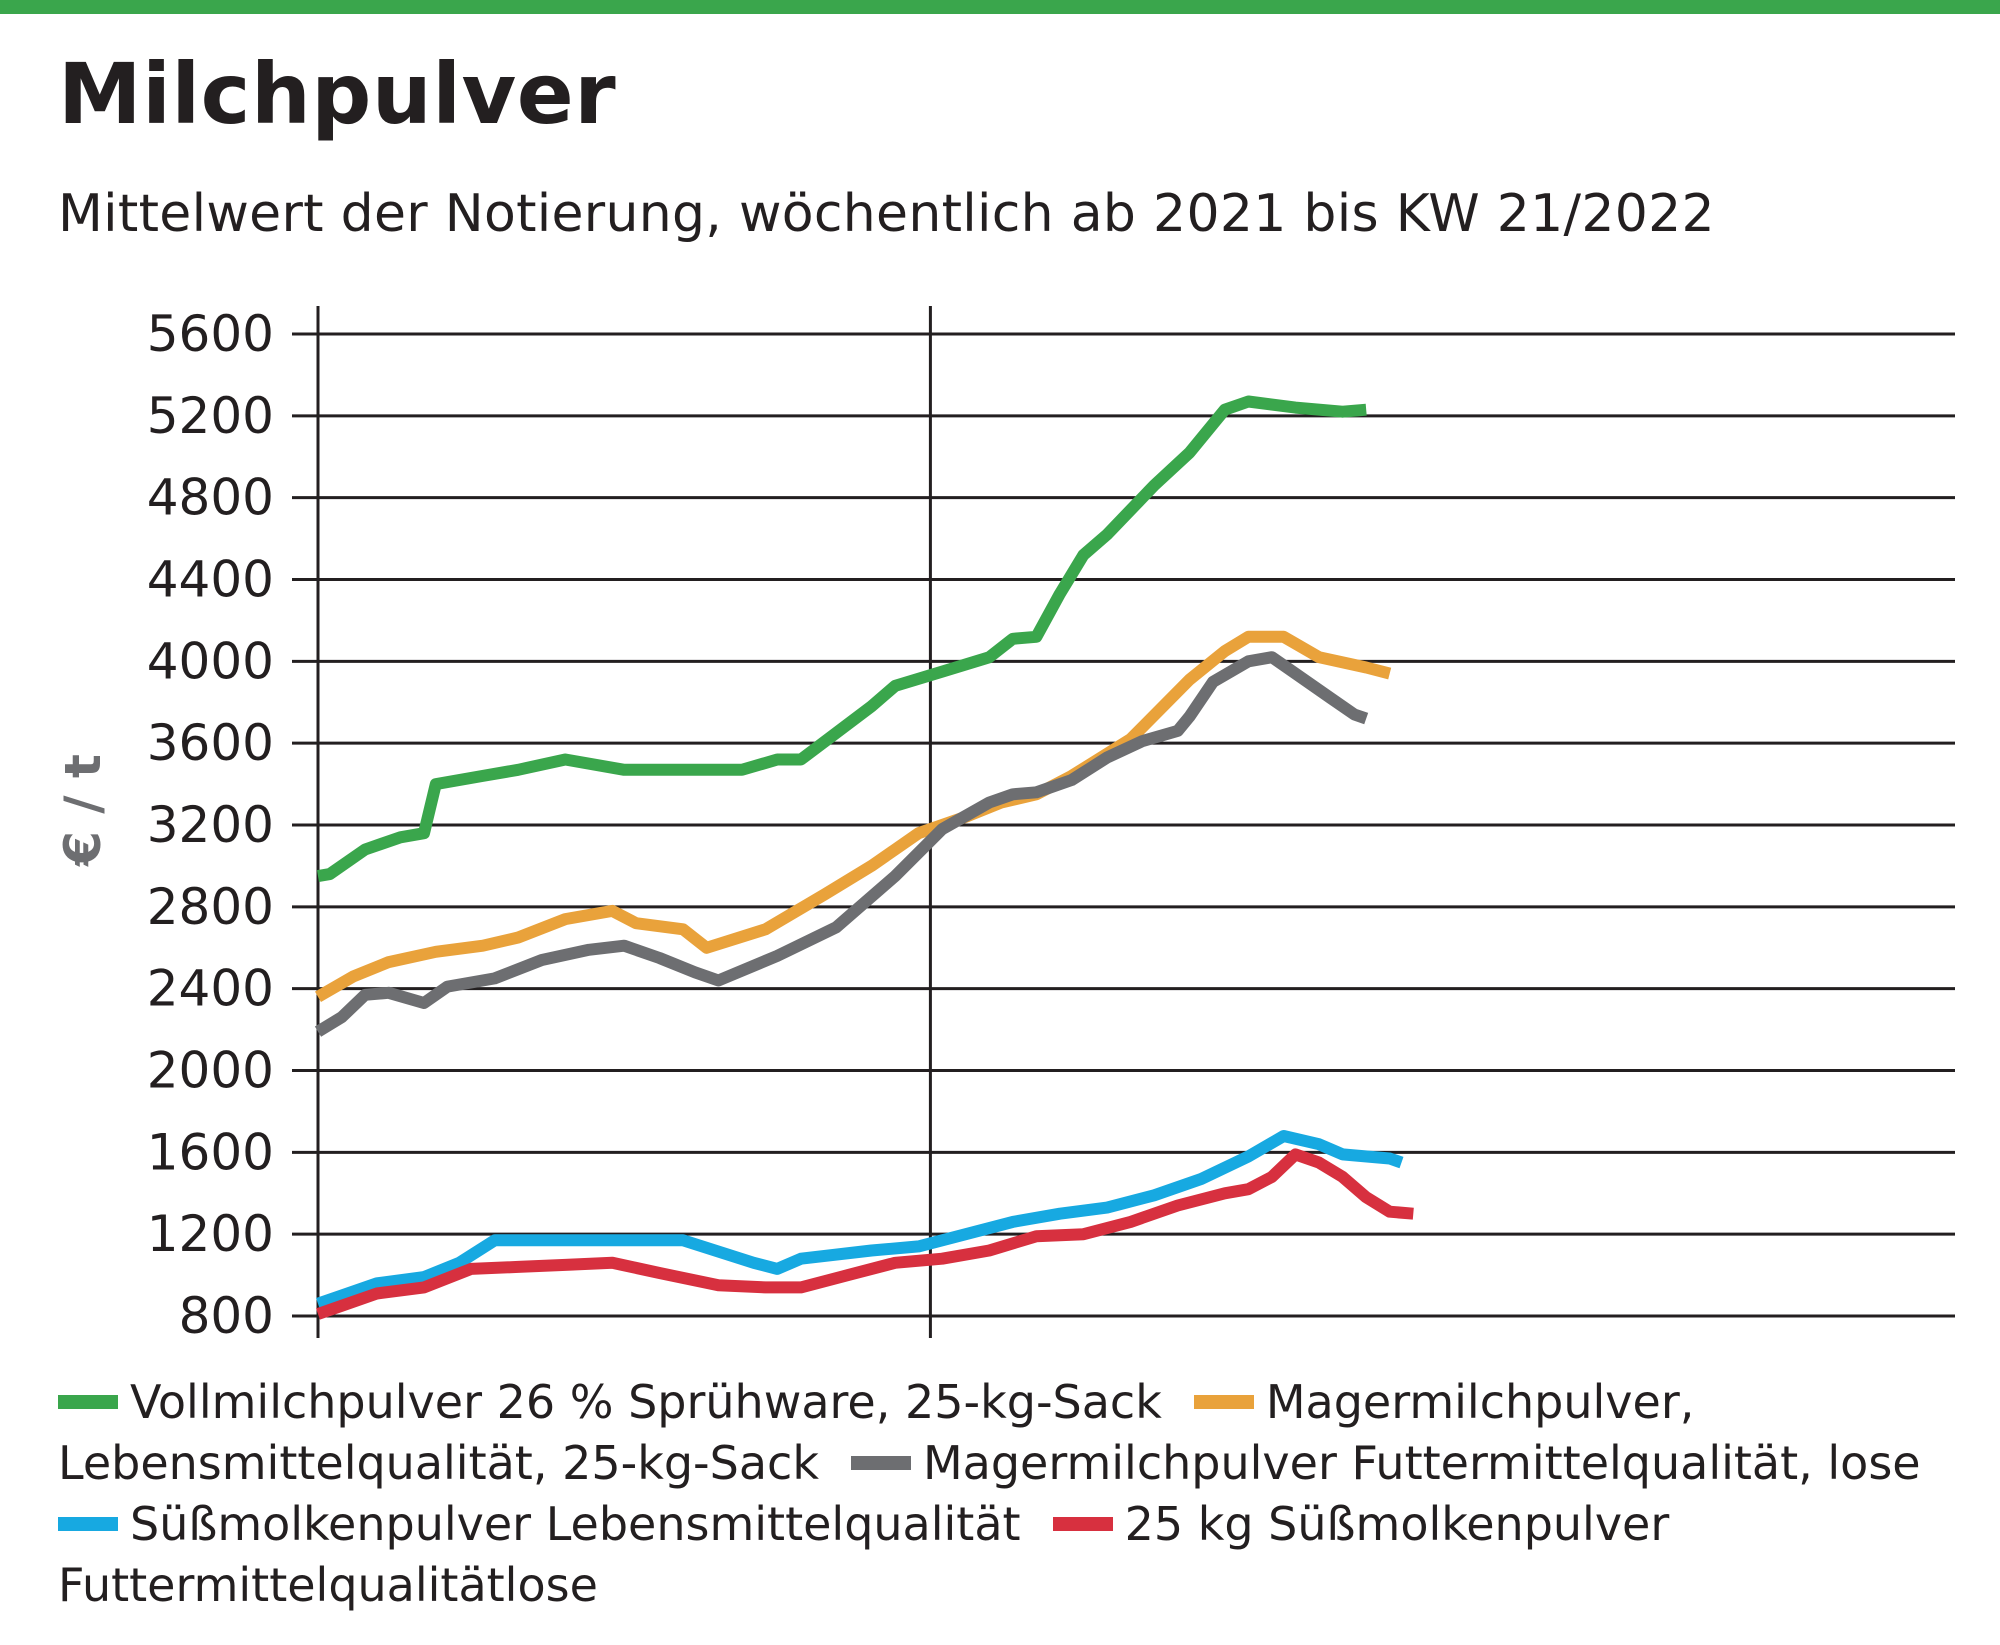  What do you see at coordinates (210, 498) in the screenshot?
I see `y-tick-label: 4800` at bounding box center [210, 498].